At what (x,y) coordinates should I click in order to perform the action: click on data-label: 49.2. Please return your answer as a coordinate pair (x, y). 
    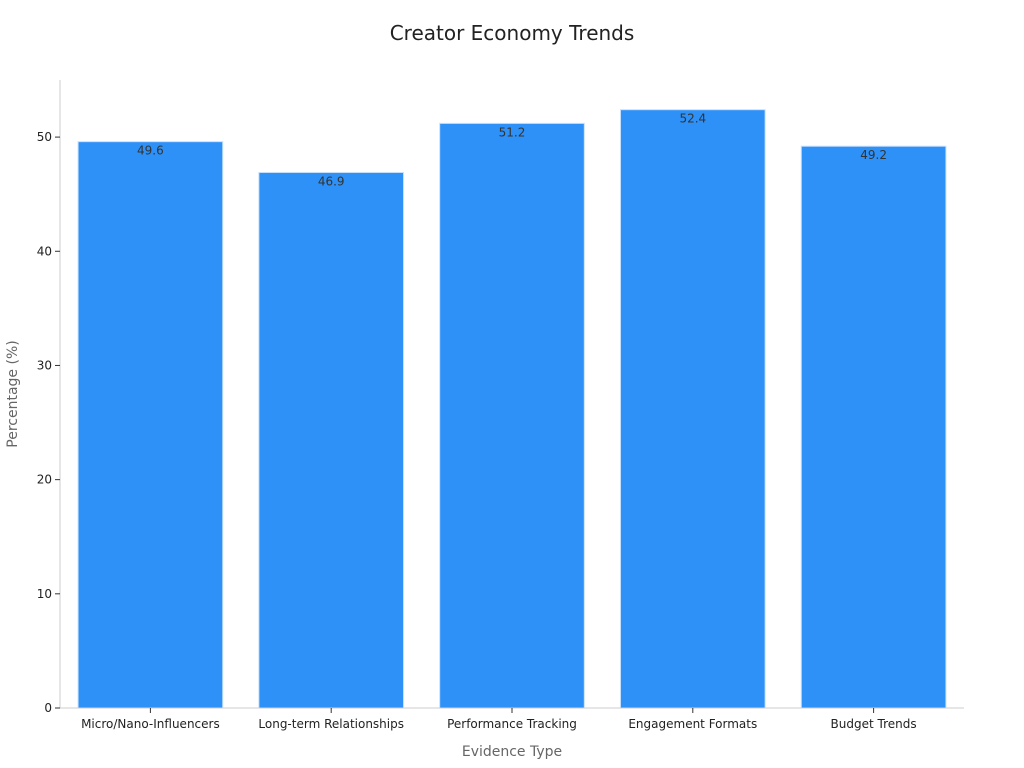
    Looking at the image, I should click on (873, 155).